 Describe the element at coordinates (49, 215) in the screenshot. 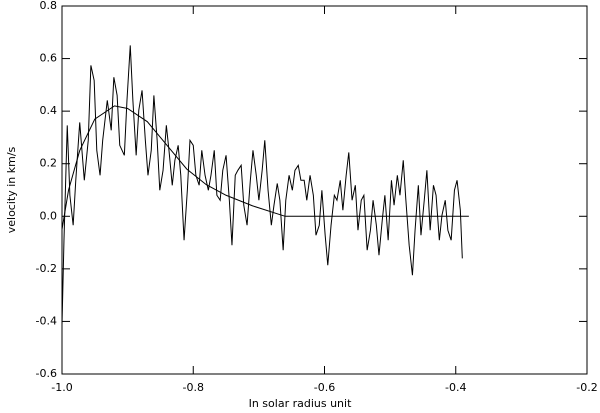

I see `y-tick-label: 0.0` at that location.